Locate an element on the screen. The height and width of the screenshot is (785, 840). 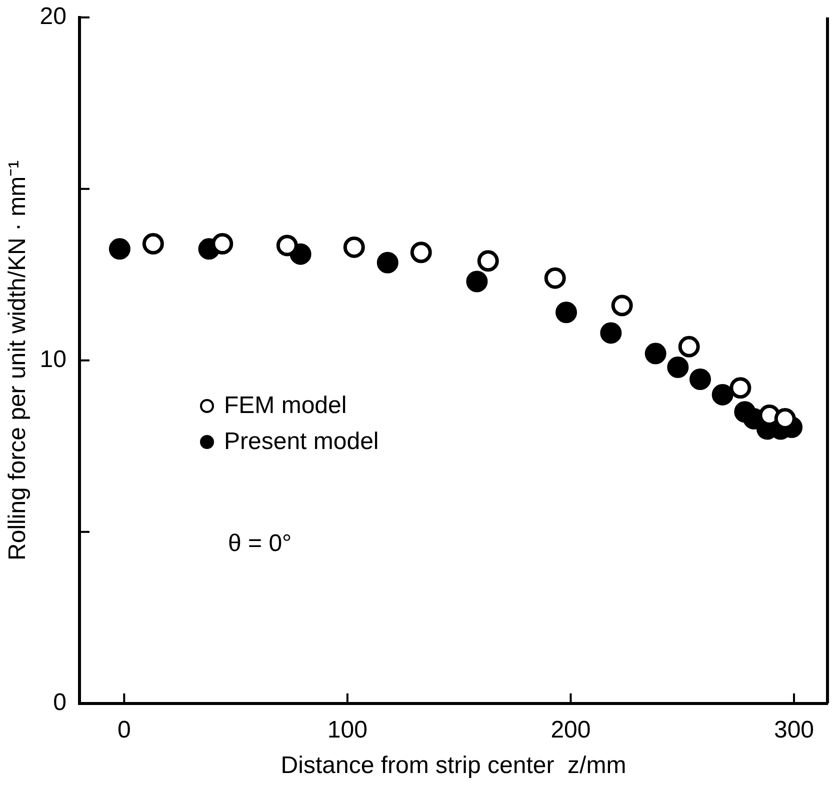
y-tick-label: 0 is located at coordinates (59, 702).